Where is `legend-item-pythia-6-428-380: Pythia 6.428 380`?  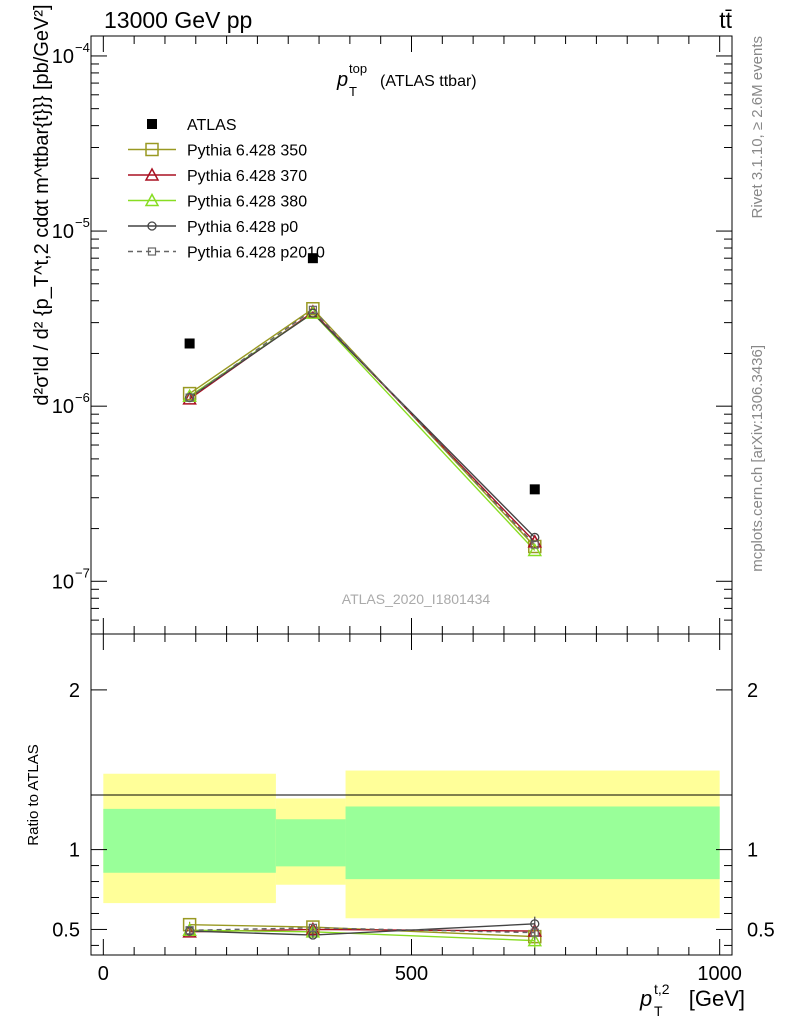 legend-item-pythia-6-428-380: Pythia 6.428 380 is located at coordinates (217, 201).